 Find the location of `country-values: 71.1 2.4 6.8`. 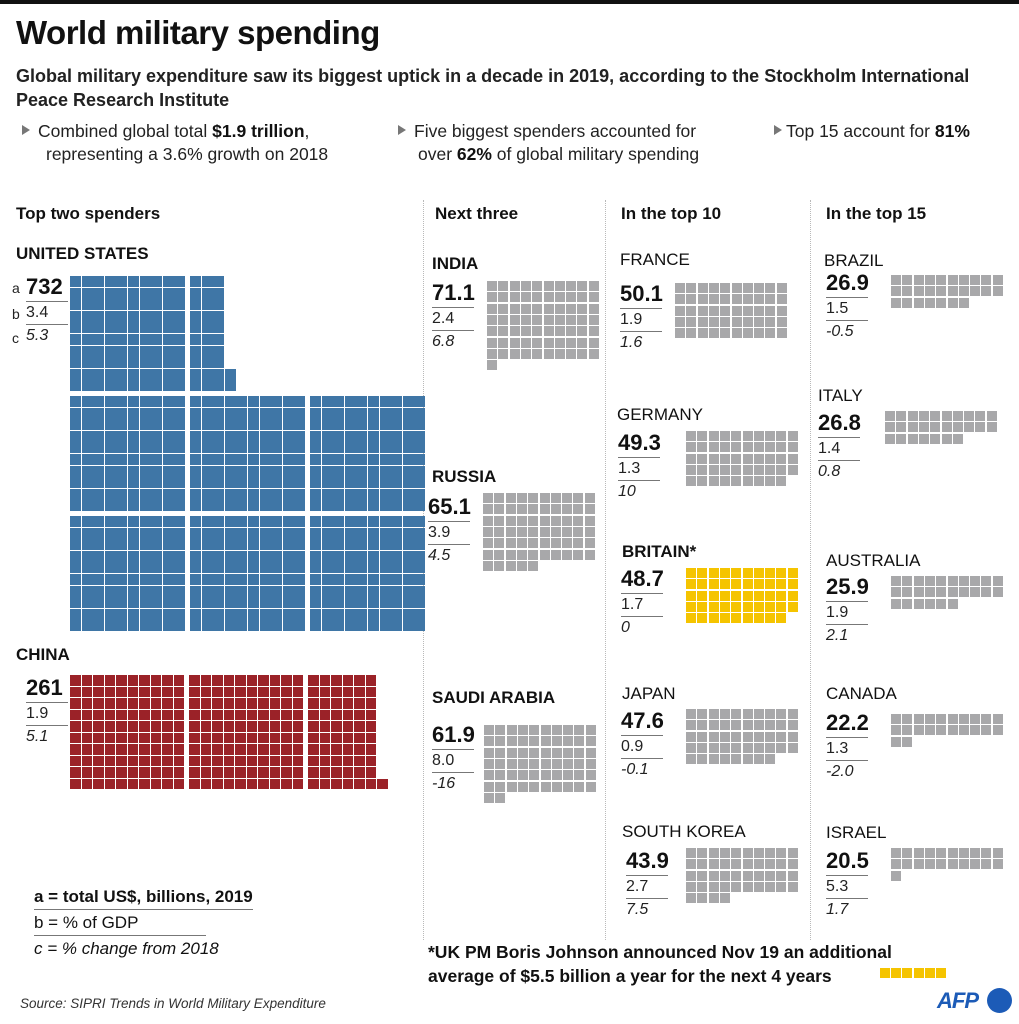

country-values: 71.1 2.4 6.8 is located at coordinates (453, 316).